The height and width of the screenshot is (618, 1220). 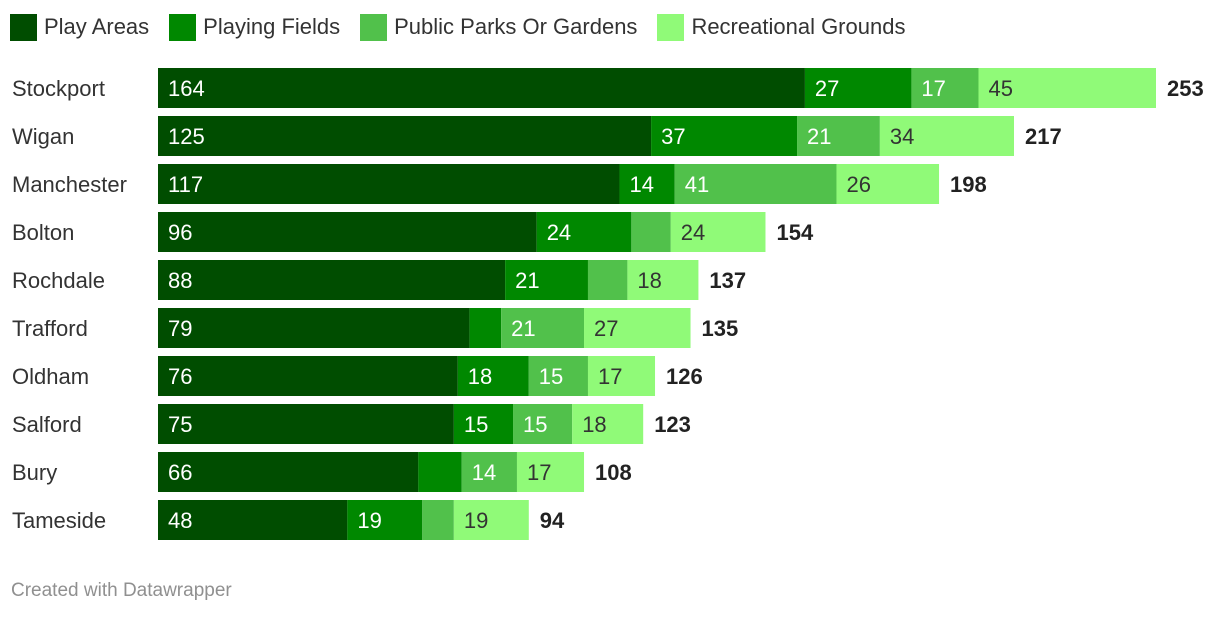 I want to click on bar-salford-public-parks-or-gardens, so click(x=543, y=424).